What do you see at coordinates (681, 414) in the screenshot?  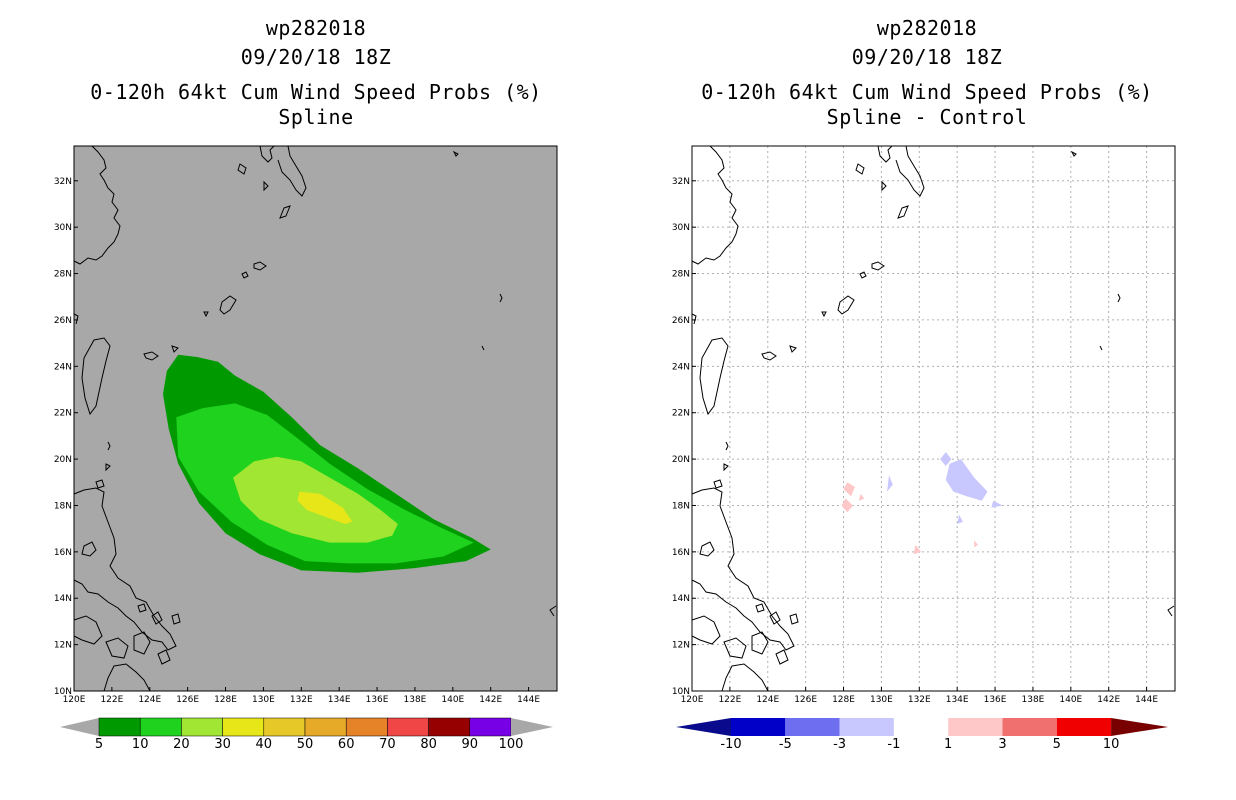 I see `lat-label: 22N` at bounding box center [681, 414].